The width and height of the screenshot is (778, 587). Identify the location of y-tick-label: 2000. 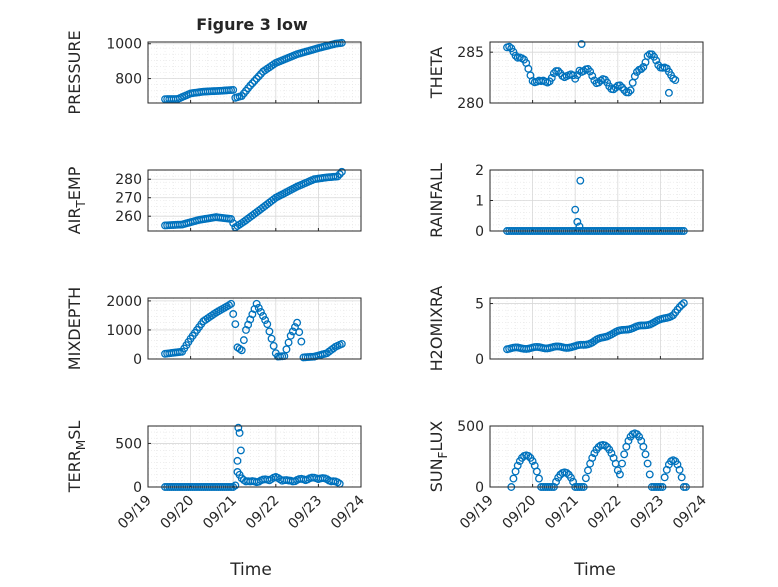
(124, 302).